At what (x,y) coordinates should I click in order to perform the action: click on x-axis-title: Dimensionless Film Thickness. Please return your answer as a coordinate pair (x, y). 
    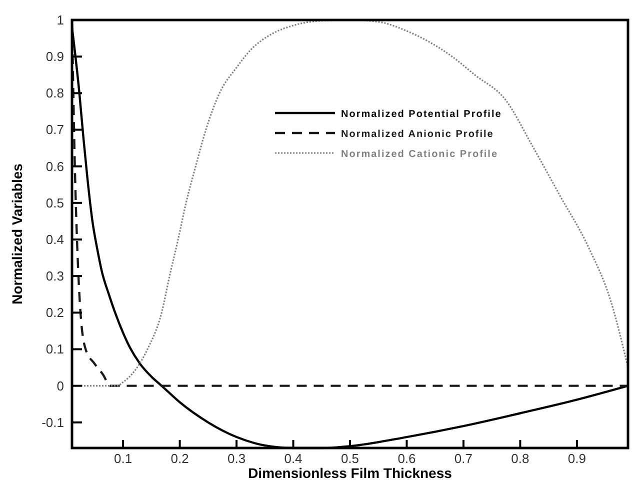
    Looking at the image, I should click on (350, 473).